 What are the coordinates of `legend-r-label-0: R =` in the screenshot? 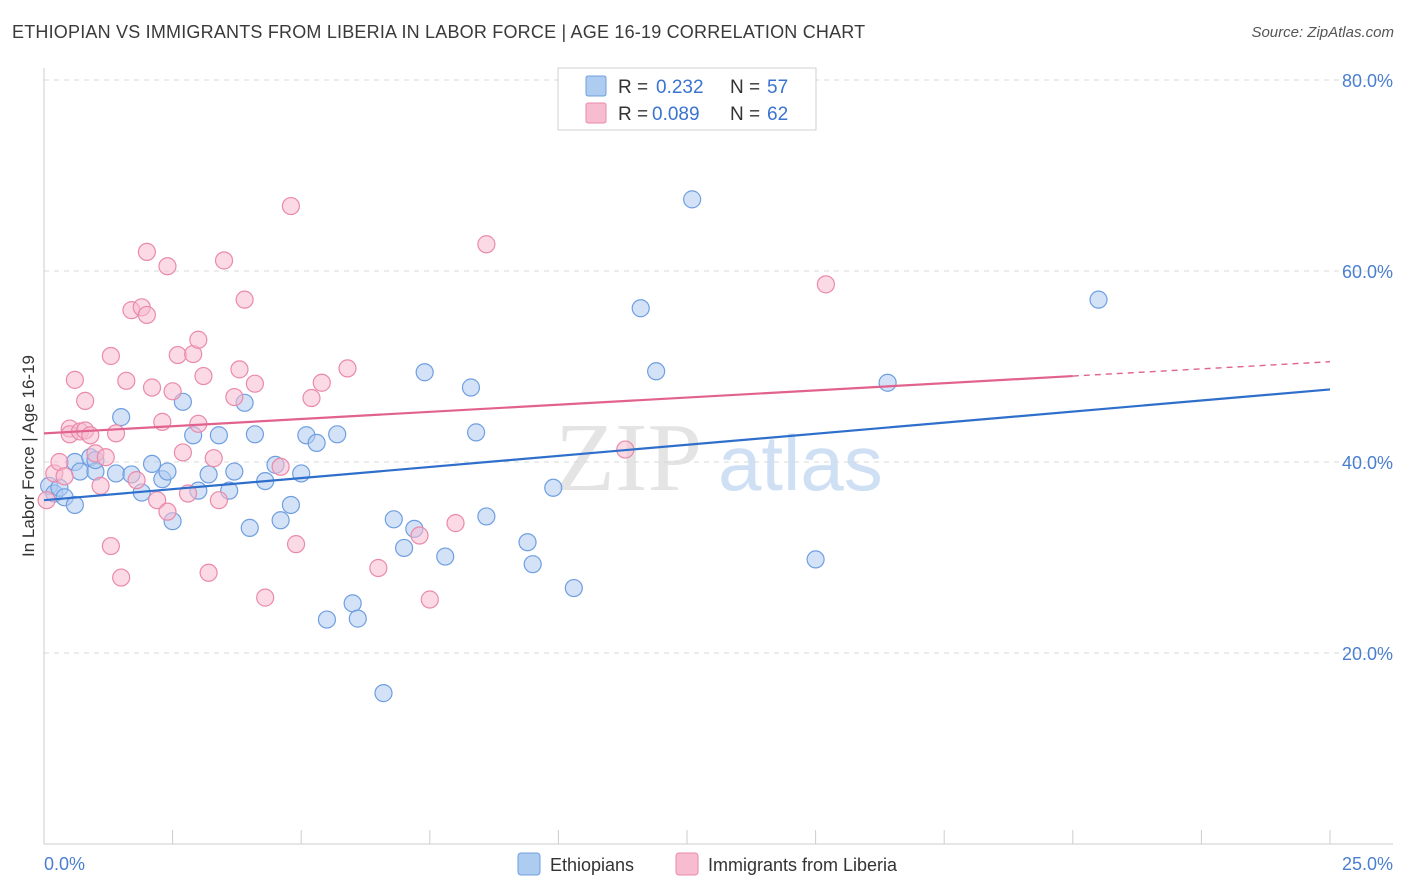 It's located at (633, 87).